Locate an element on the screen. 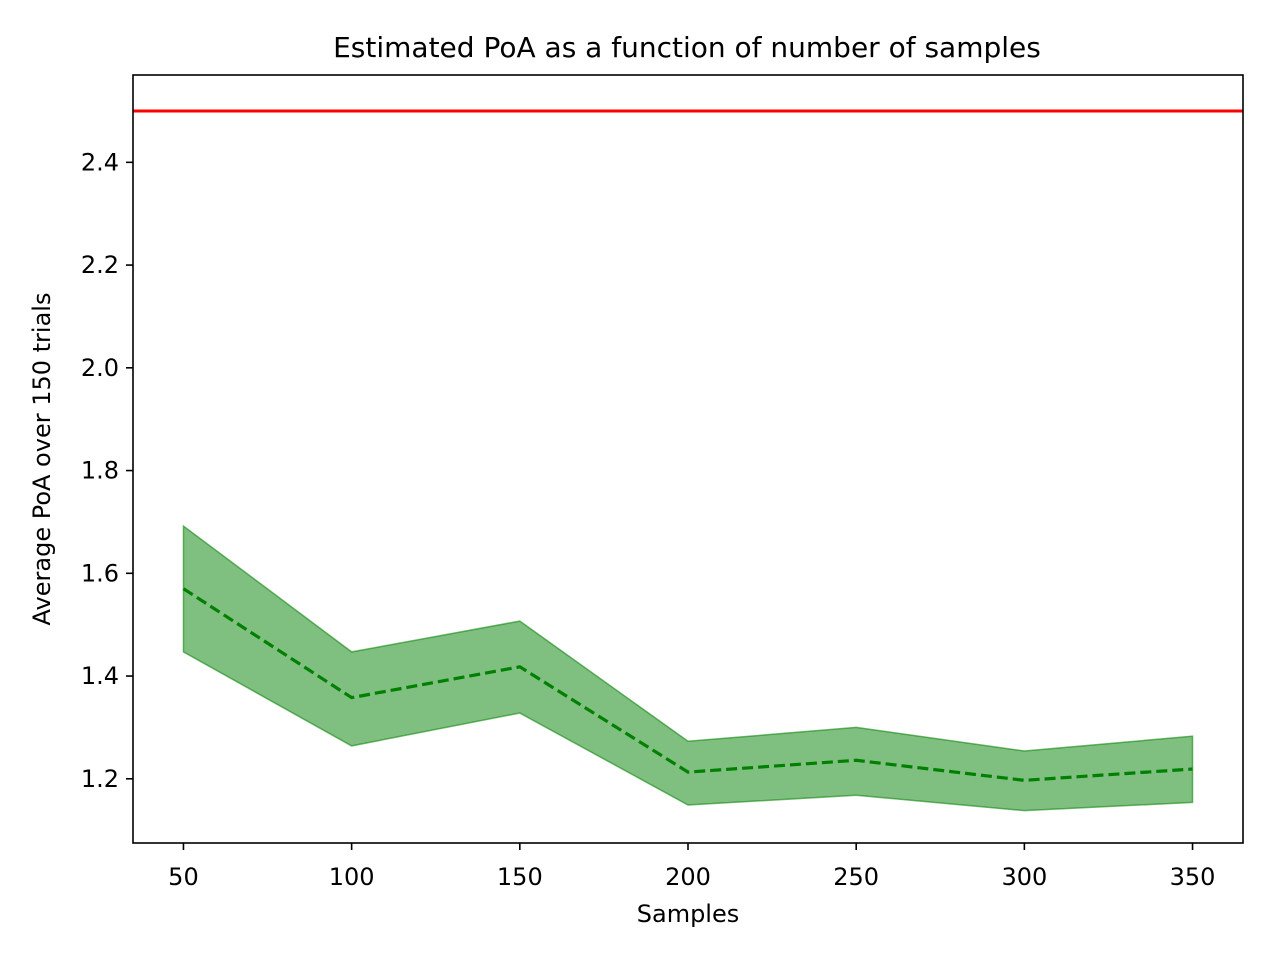 This screenshot has width=1280, height=960. y-tick-label: 1.4 is located at coordinates (100, 676).